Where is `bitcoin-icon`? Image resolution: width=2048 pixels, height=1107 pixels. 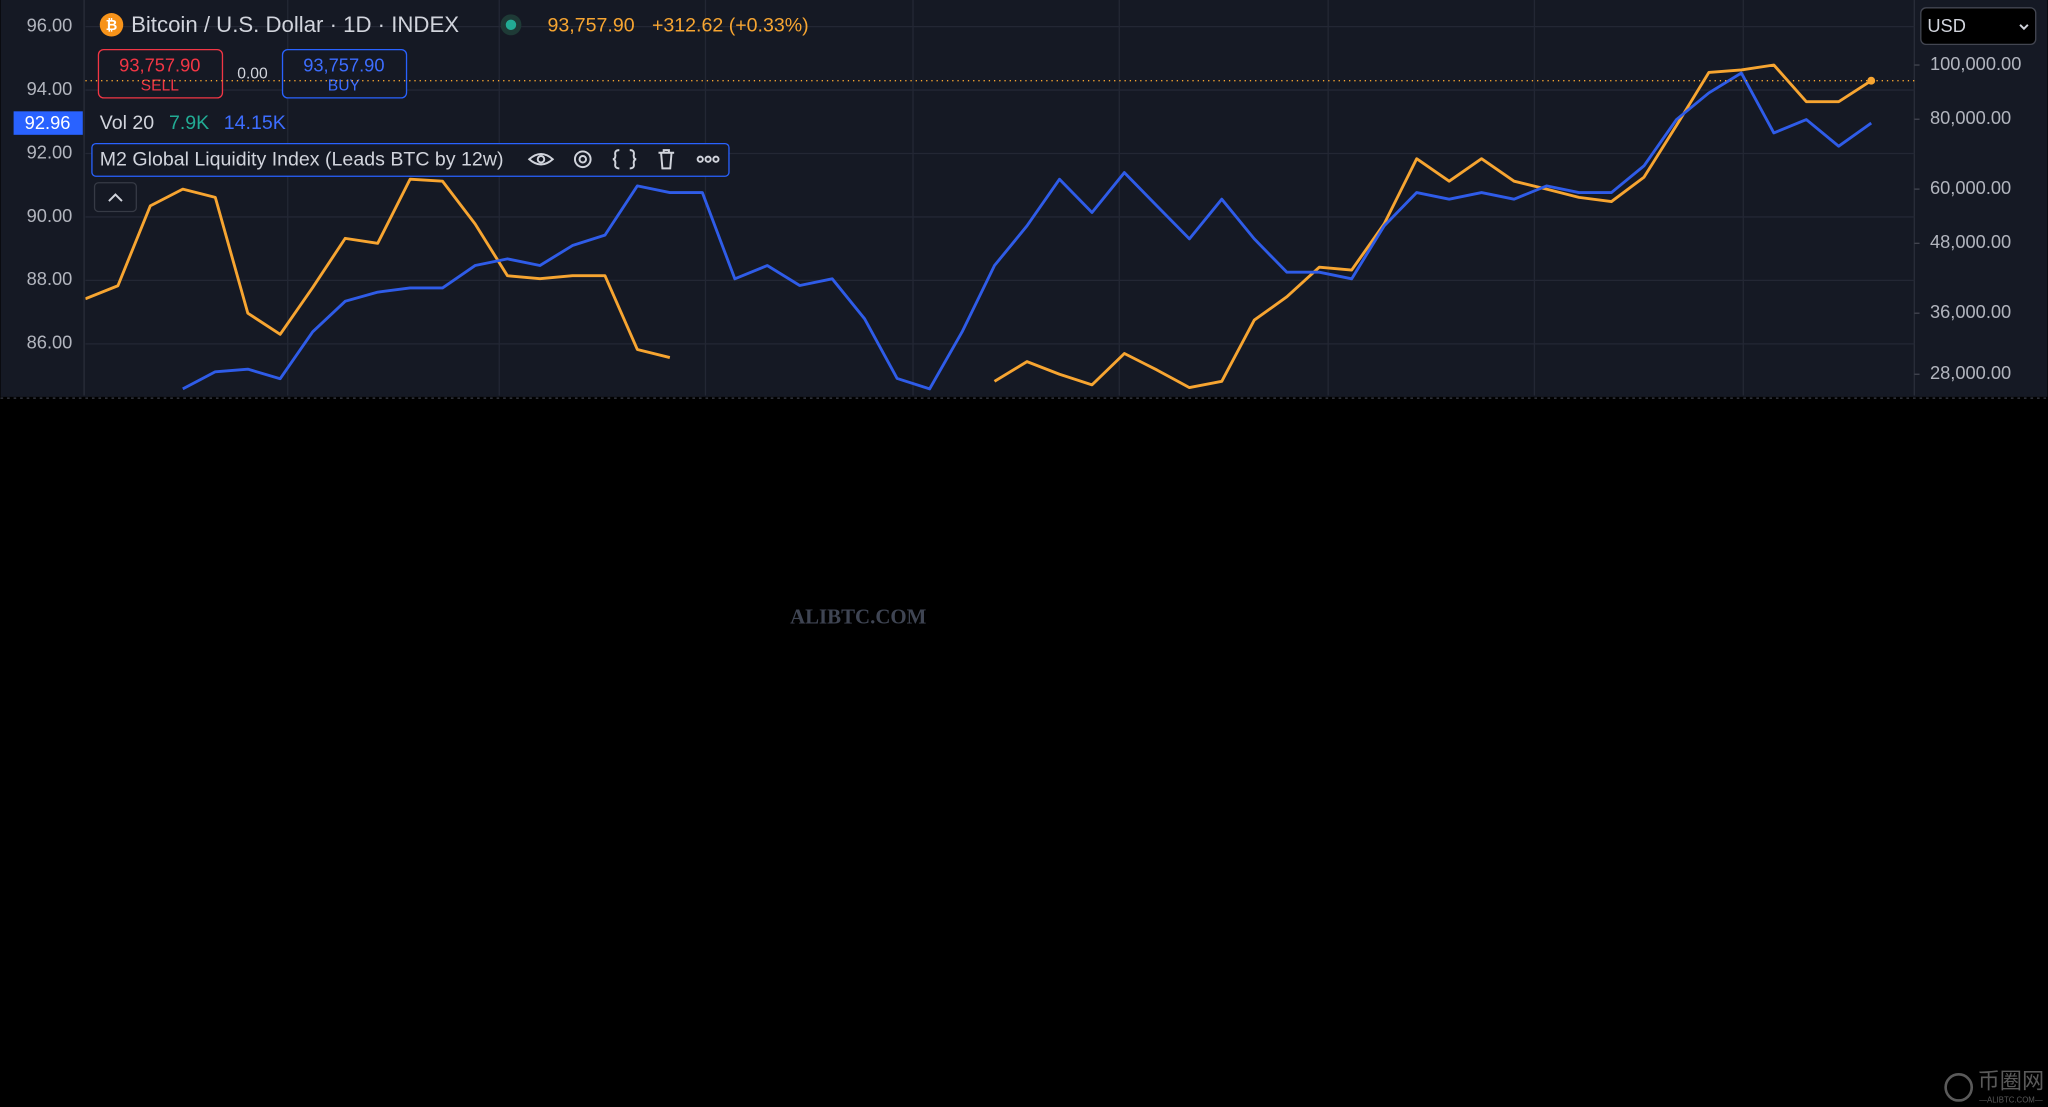
bitcoin-icon is located at coordinates (111, 25).